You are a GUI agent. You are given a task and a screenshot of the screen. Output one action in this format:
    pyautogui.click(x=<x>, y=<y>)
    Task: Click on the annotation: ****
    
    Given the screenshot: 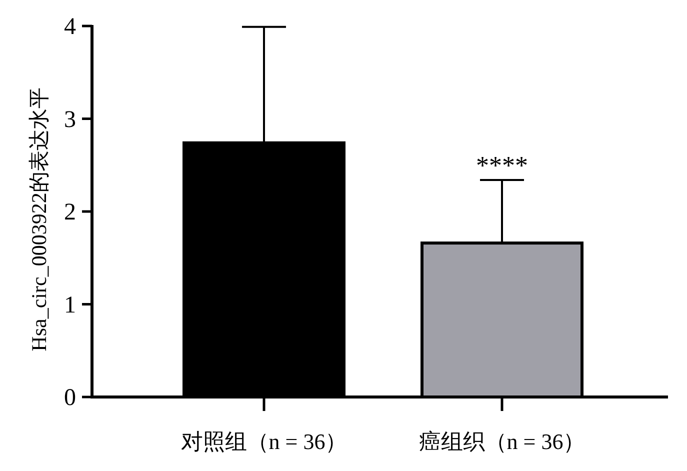 What is the action you would take?
    pyautogui.click(x=502, y=165)
    